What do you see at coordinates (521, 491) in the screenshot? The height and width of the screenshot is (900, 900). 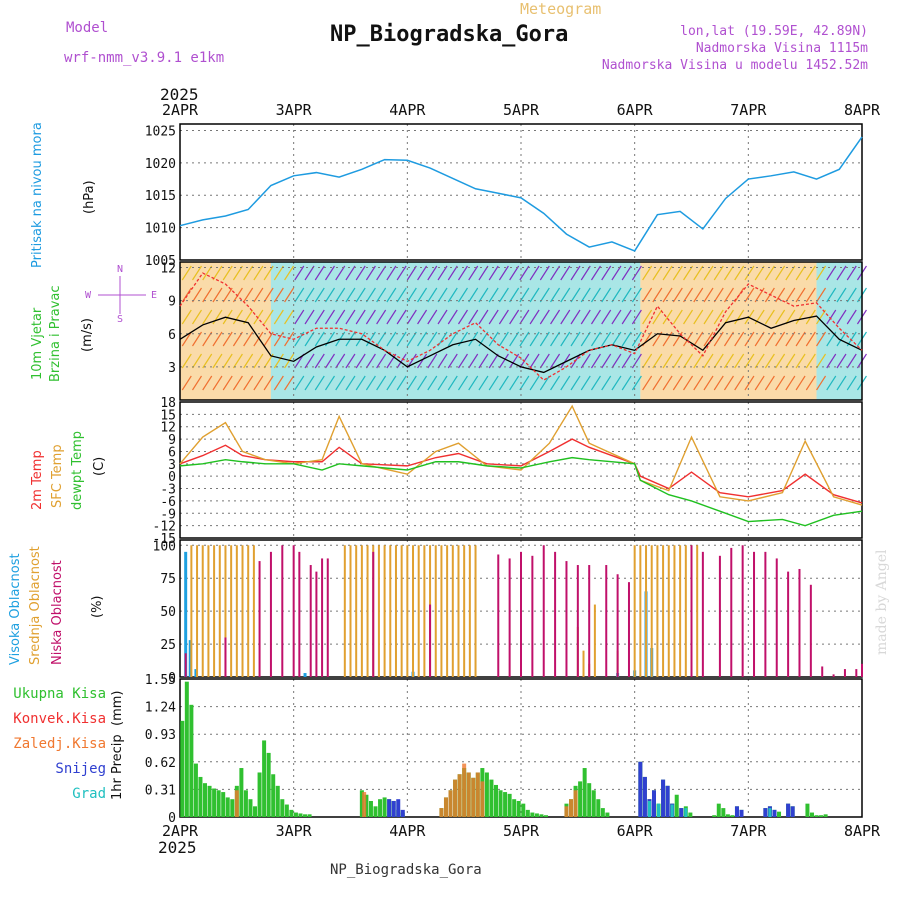 I see `dewpoint-line` at bounding box center [521, 491].